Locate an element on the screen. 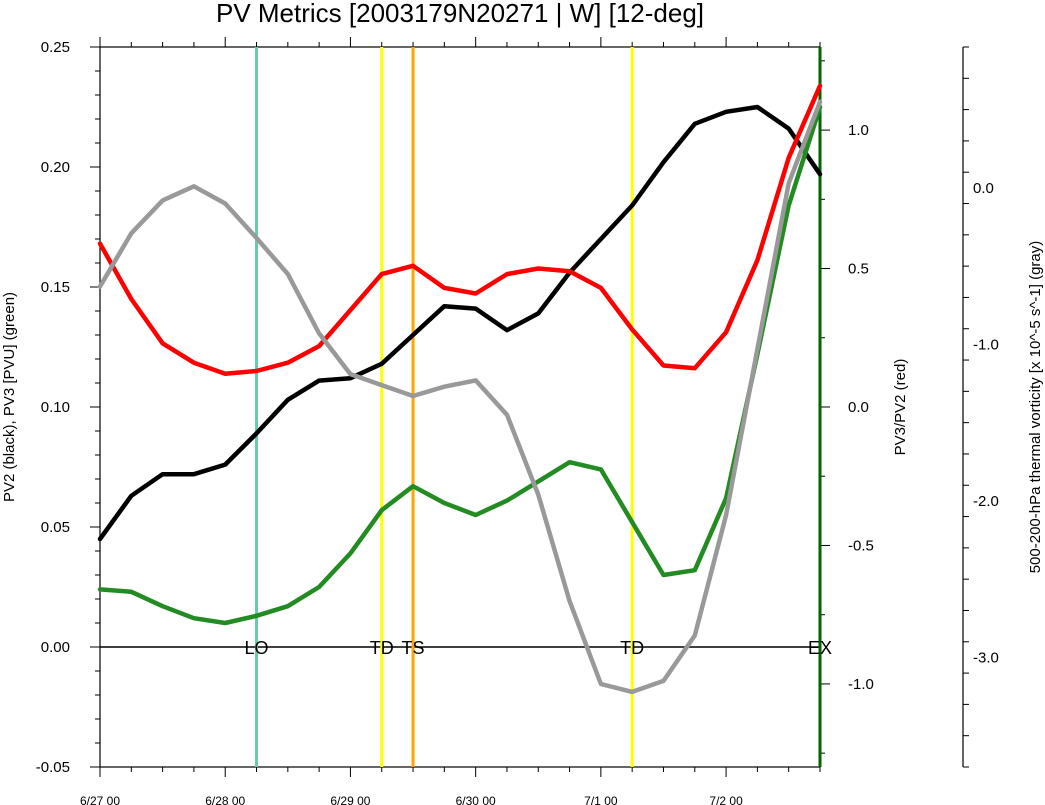 The image size is (1045, 805). left-tick-label: 0.00 is located at coordinates (55, 647).